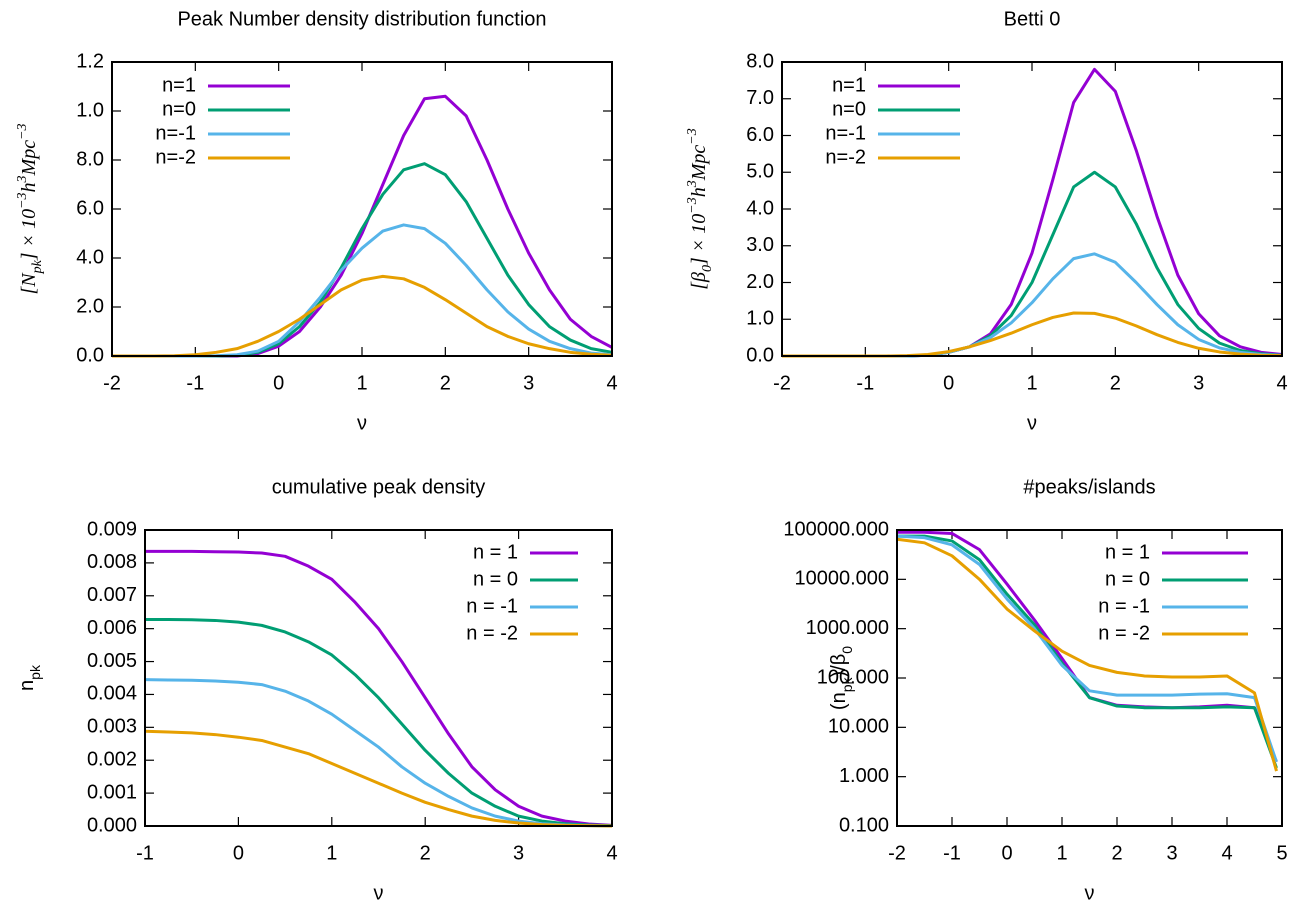 This screenshot has height=907, width=1298. I want to click on y-tick-label: 0.007, so click(112, 595).